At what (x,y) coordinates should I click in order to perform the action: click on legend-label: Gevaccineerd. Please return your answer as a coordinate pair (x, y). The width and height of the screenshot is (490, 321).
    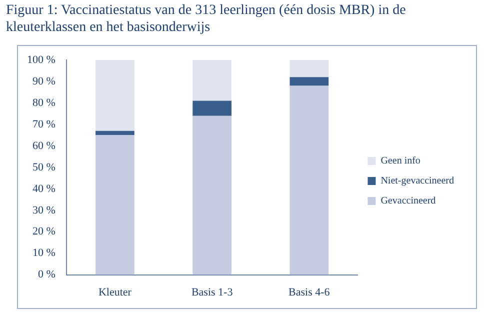
    Looking at the image, I should click on (408, 201).